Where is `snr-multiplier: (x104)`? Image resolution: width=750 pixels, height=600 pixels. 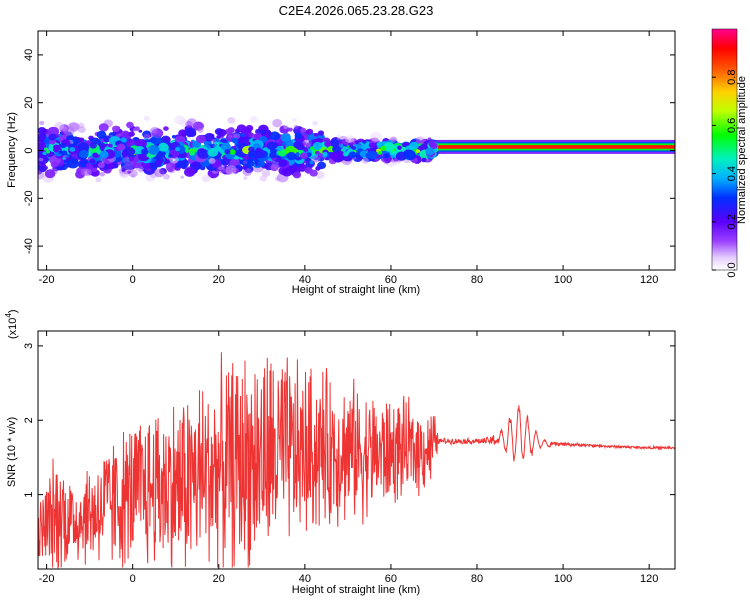
snr-multiplier: (x104) is located at coordinates (11, 324).